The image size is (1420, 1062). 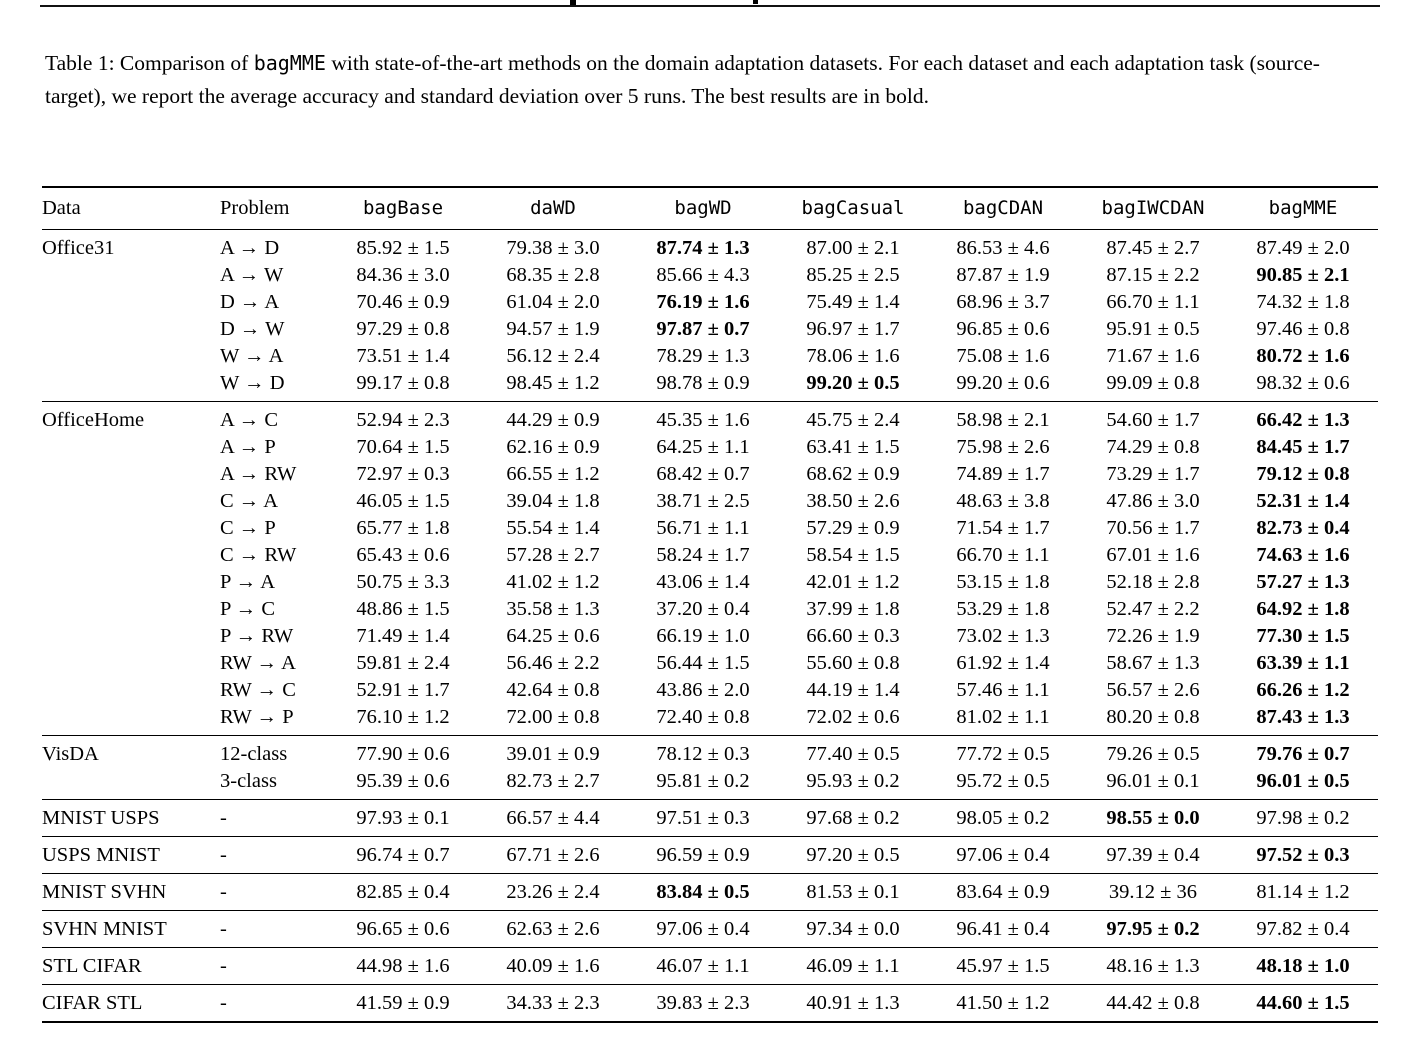 I want to click on value-cell: 57.28 ± 2.7, so click(x=553, y=555).